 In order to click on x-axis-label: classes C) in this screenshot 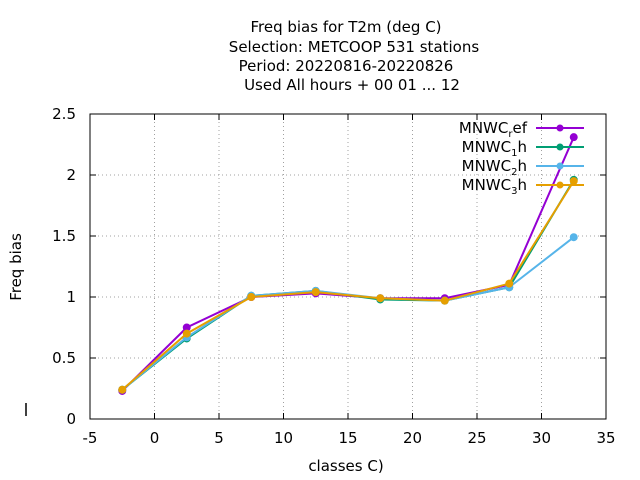, I will do `click(345, 466)`.